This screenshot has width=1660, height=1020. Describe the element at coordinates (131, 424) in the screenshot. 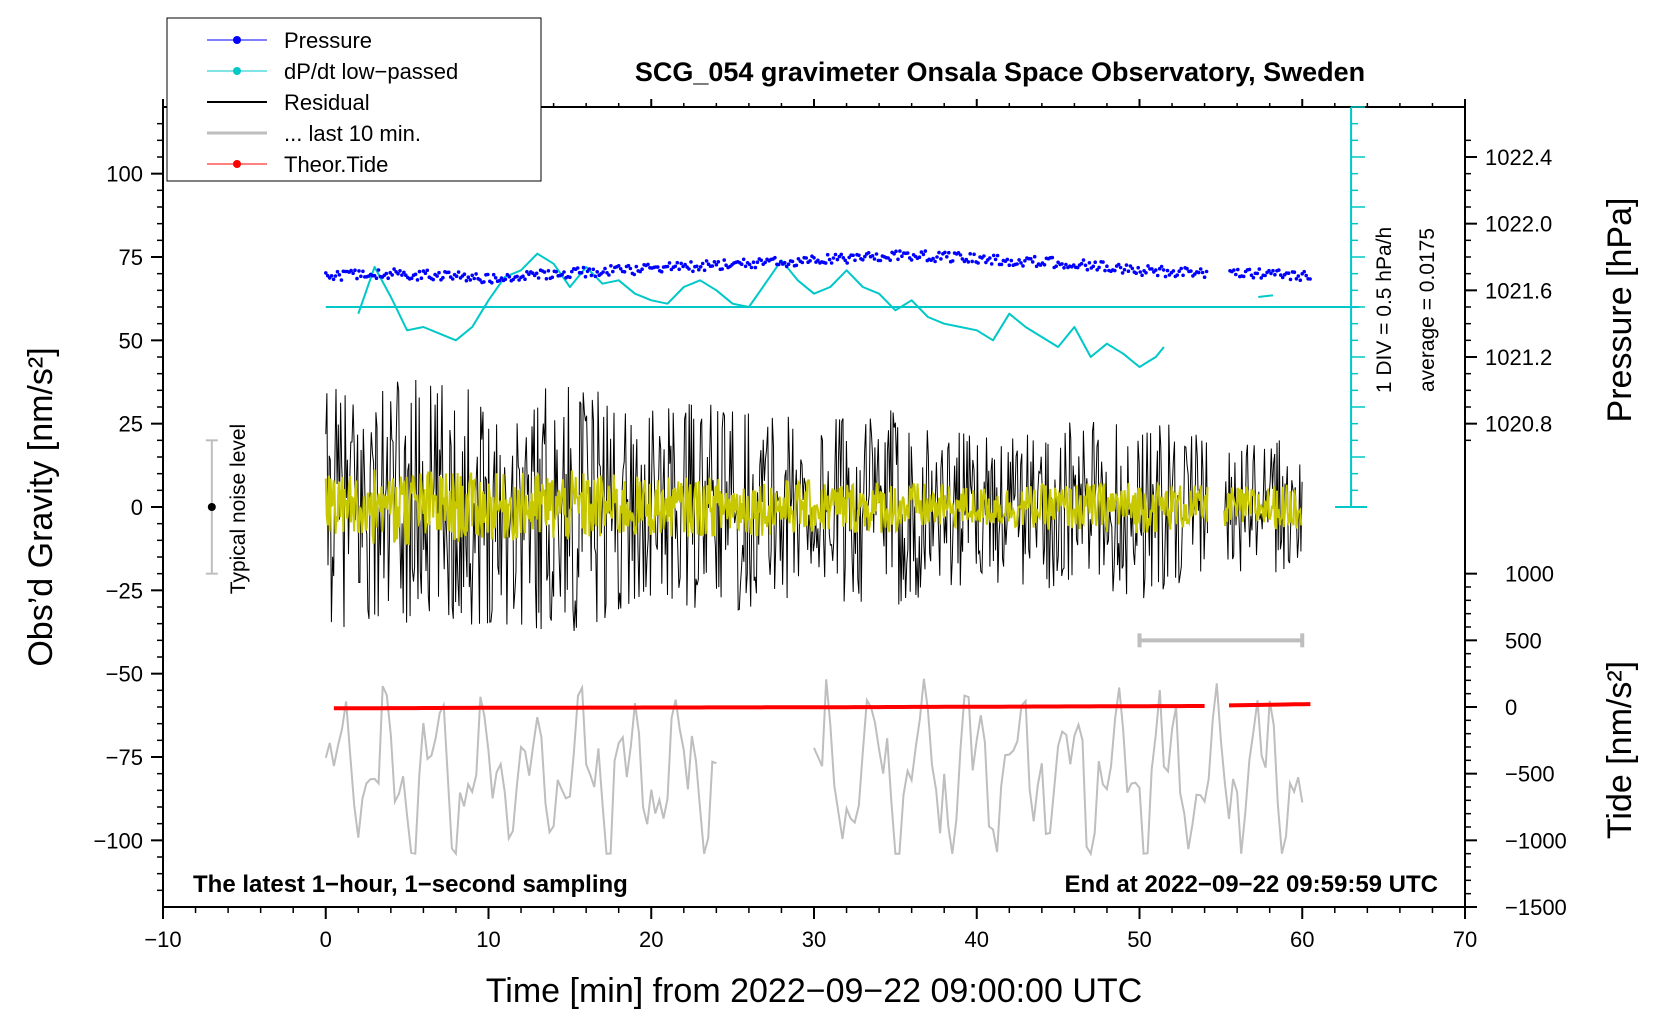

I see `y-tick-label: 25` at that location.